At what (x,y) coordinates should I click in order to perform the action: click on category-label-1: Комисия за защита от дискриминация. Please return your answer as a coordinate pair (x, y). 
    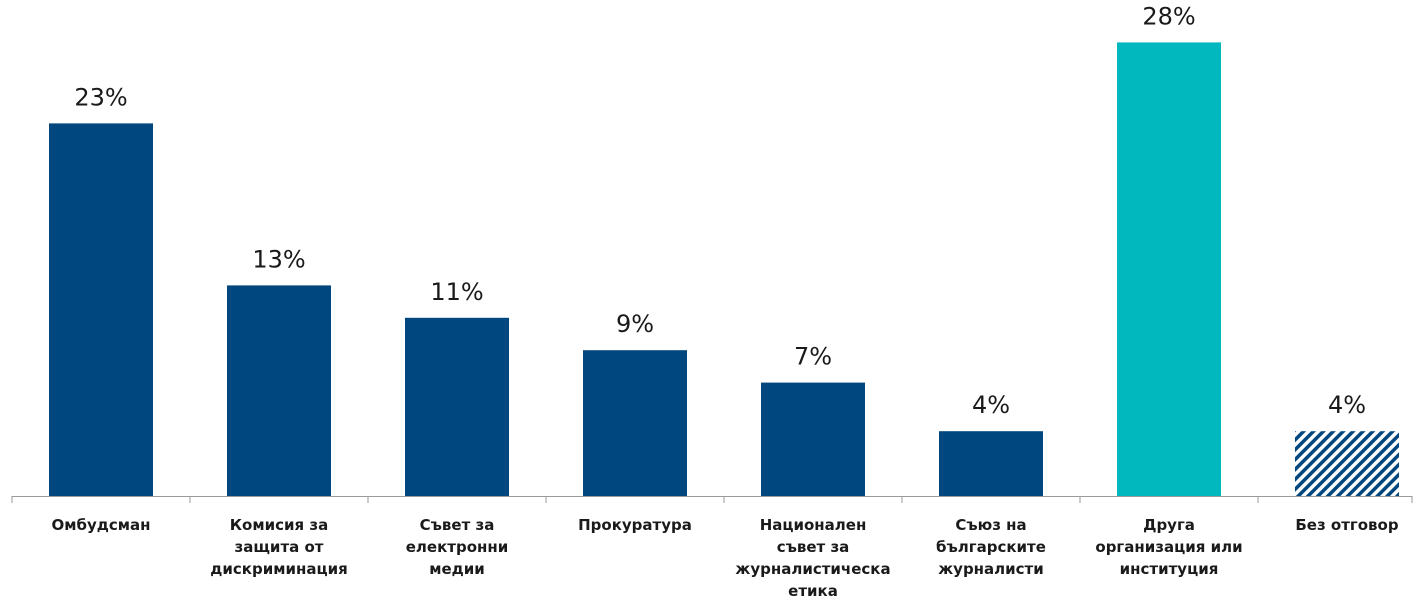
    Looking at the image, I should click on (278, 547).